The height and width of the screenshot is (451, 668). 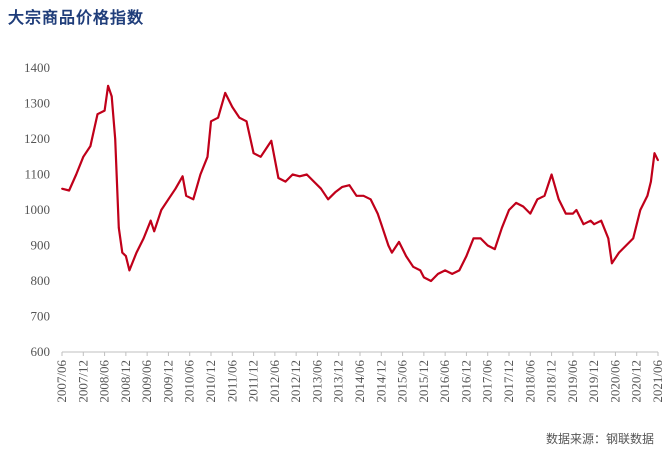 What do you see at coordinates (402, 381) in the screenshot?
I see `x-tick-label: 2015/06` at bounding box center [402, 381].